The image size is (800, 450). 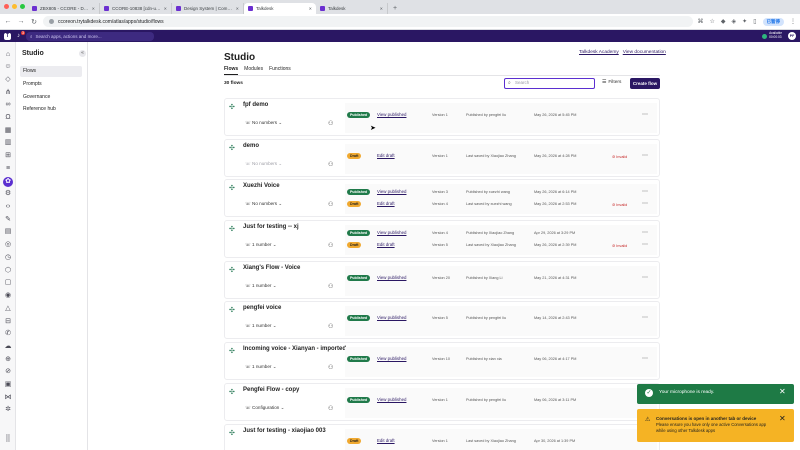 I want to click on nav-item-prompts: Prompts, so click(x=32, y=84).